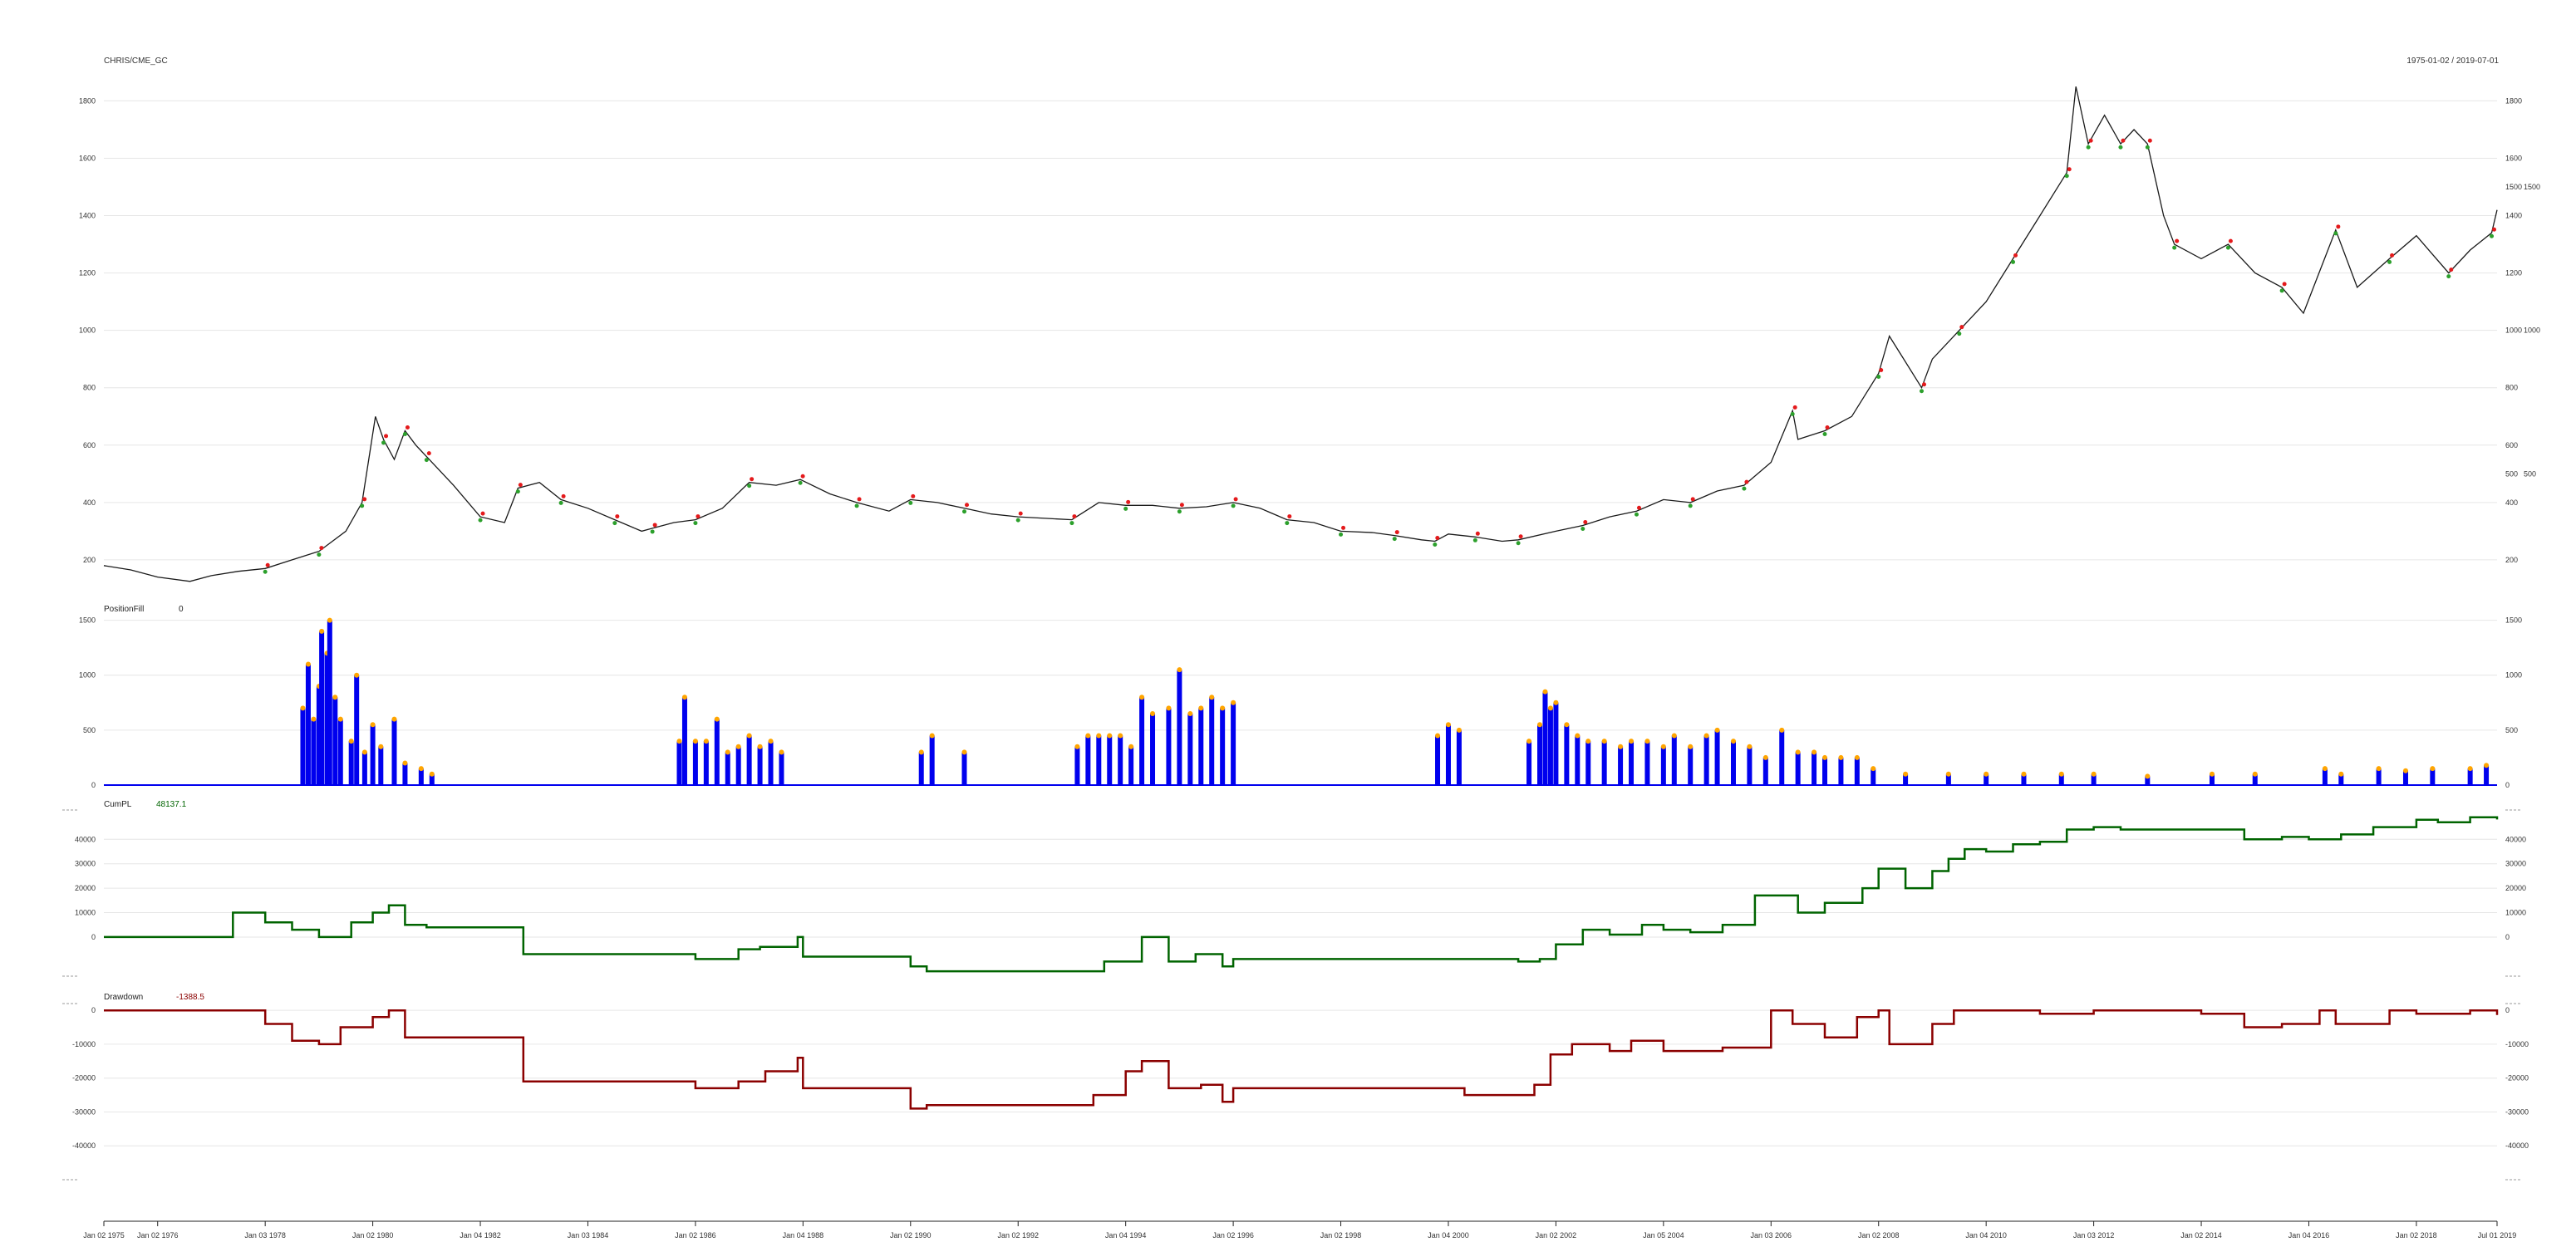 Image resolution: width=2576 pixels, height=1242 pixels. What do you see at coordinates (1233, 1235) in the screenshot?
I see `x-tick-label: Jan 02 1996` at bounding box center [1233, 1235].